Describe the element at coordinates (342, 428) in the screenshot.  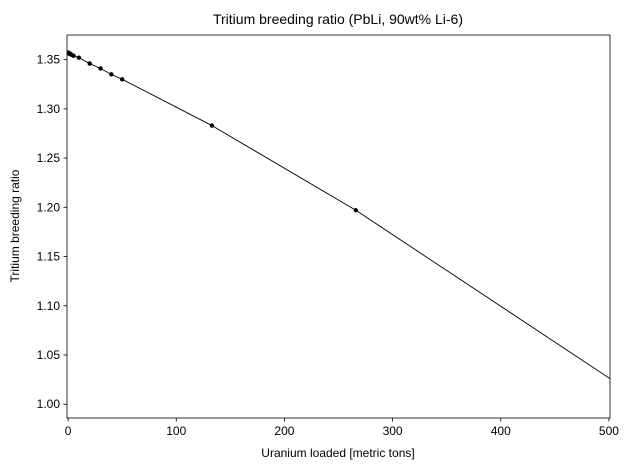
I see `x-axis: 0 100 200 300 400 500` at that location.